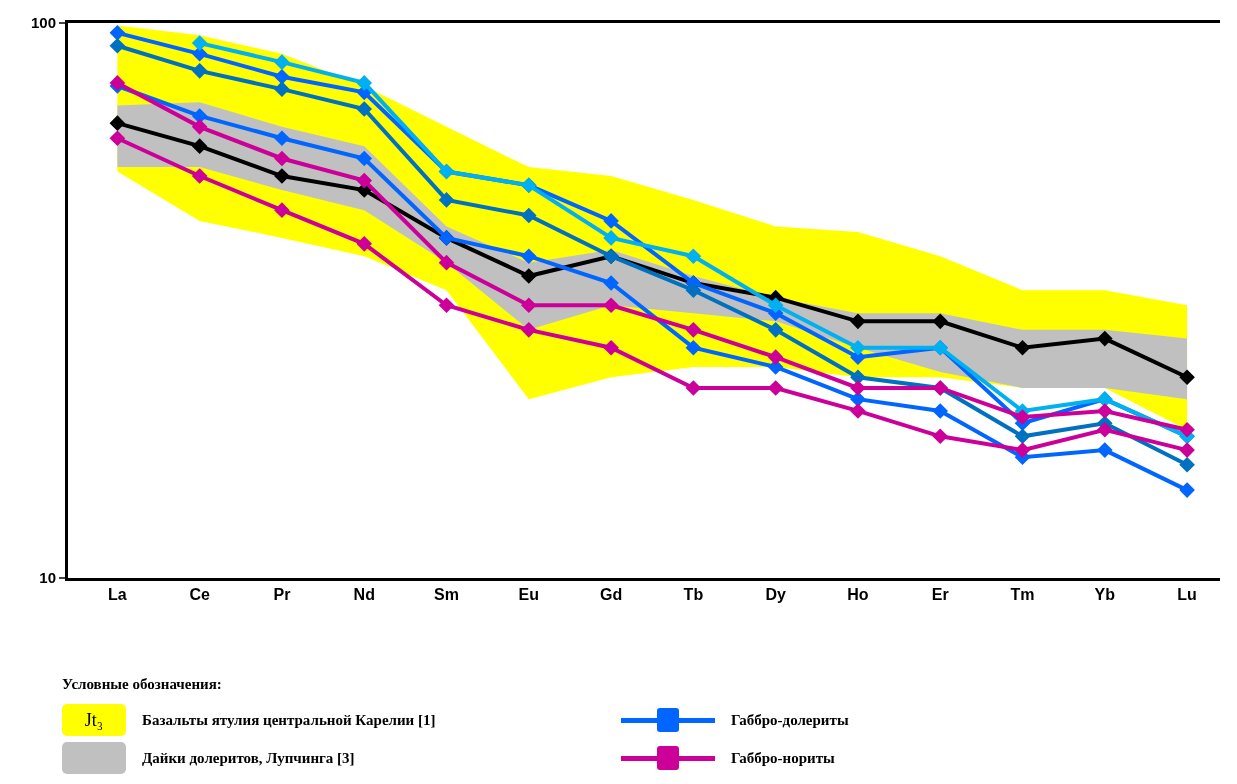 This screenshot has width=1237, height=784. I want to click on legend-title: Условные обозначения:, so click(142, 684).